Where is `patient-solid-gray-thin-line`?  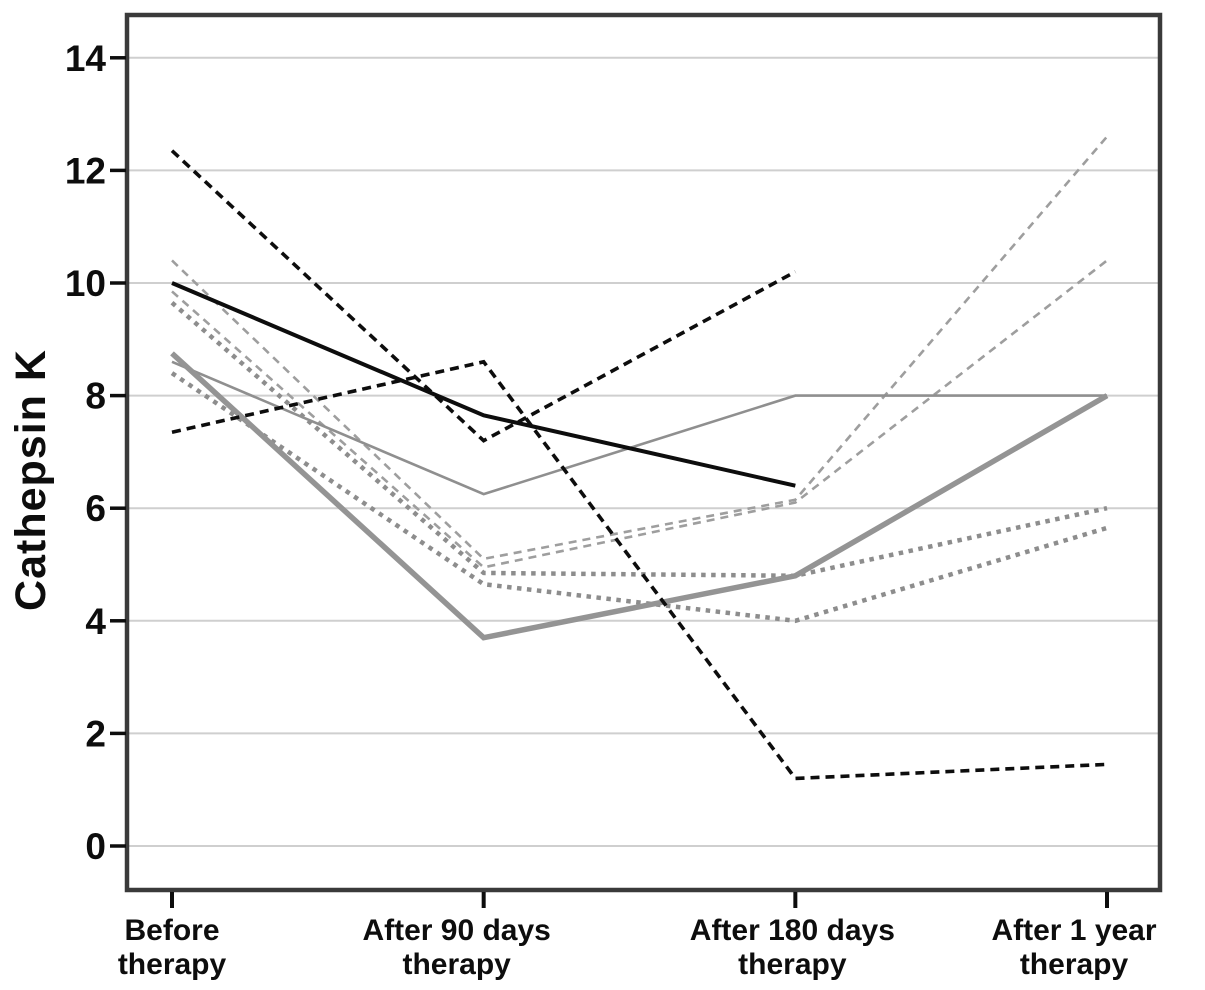 patient-solid-gray-thin-line is located at coordinates (639, 428).